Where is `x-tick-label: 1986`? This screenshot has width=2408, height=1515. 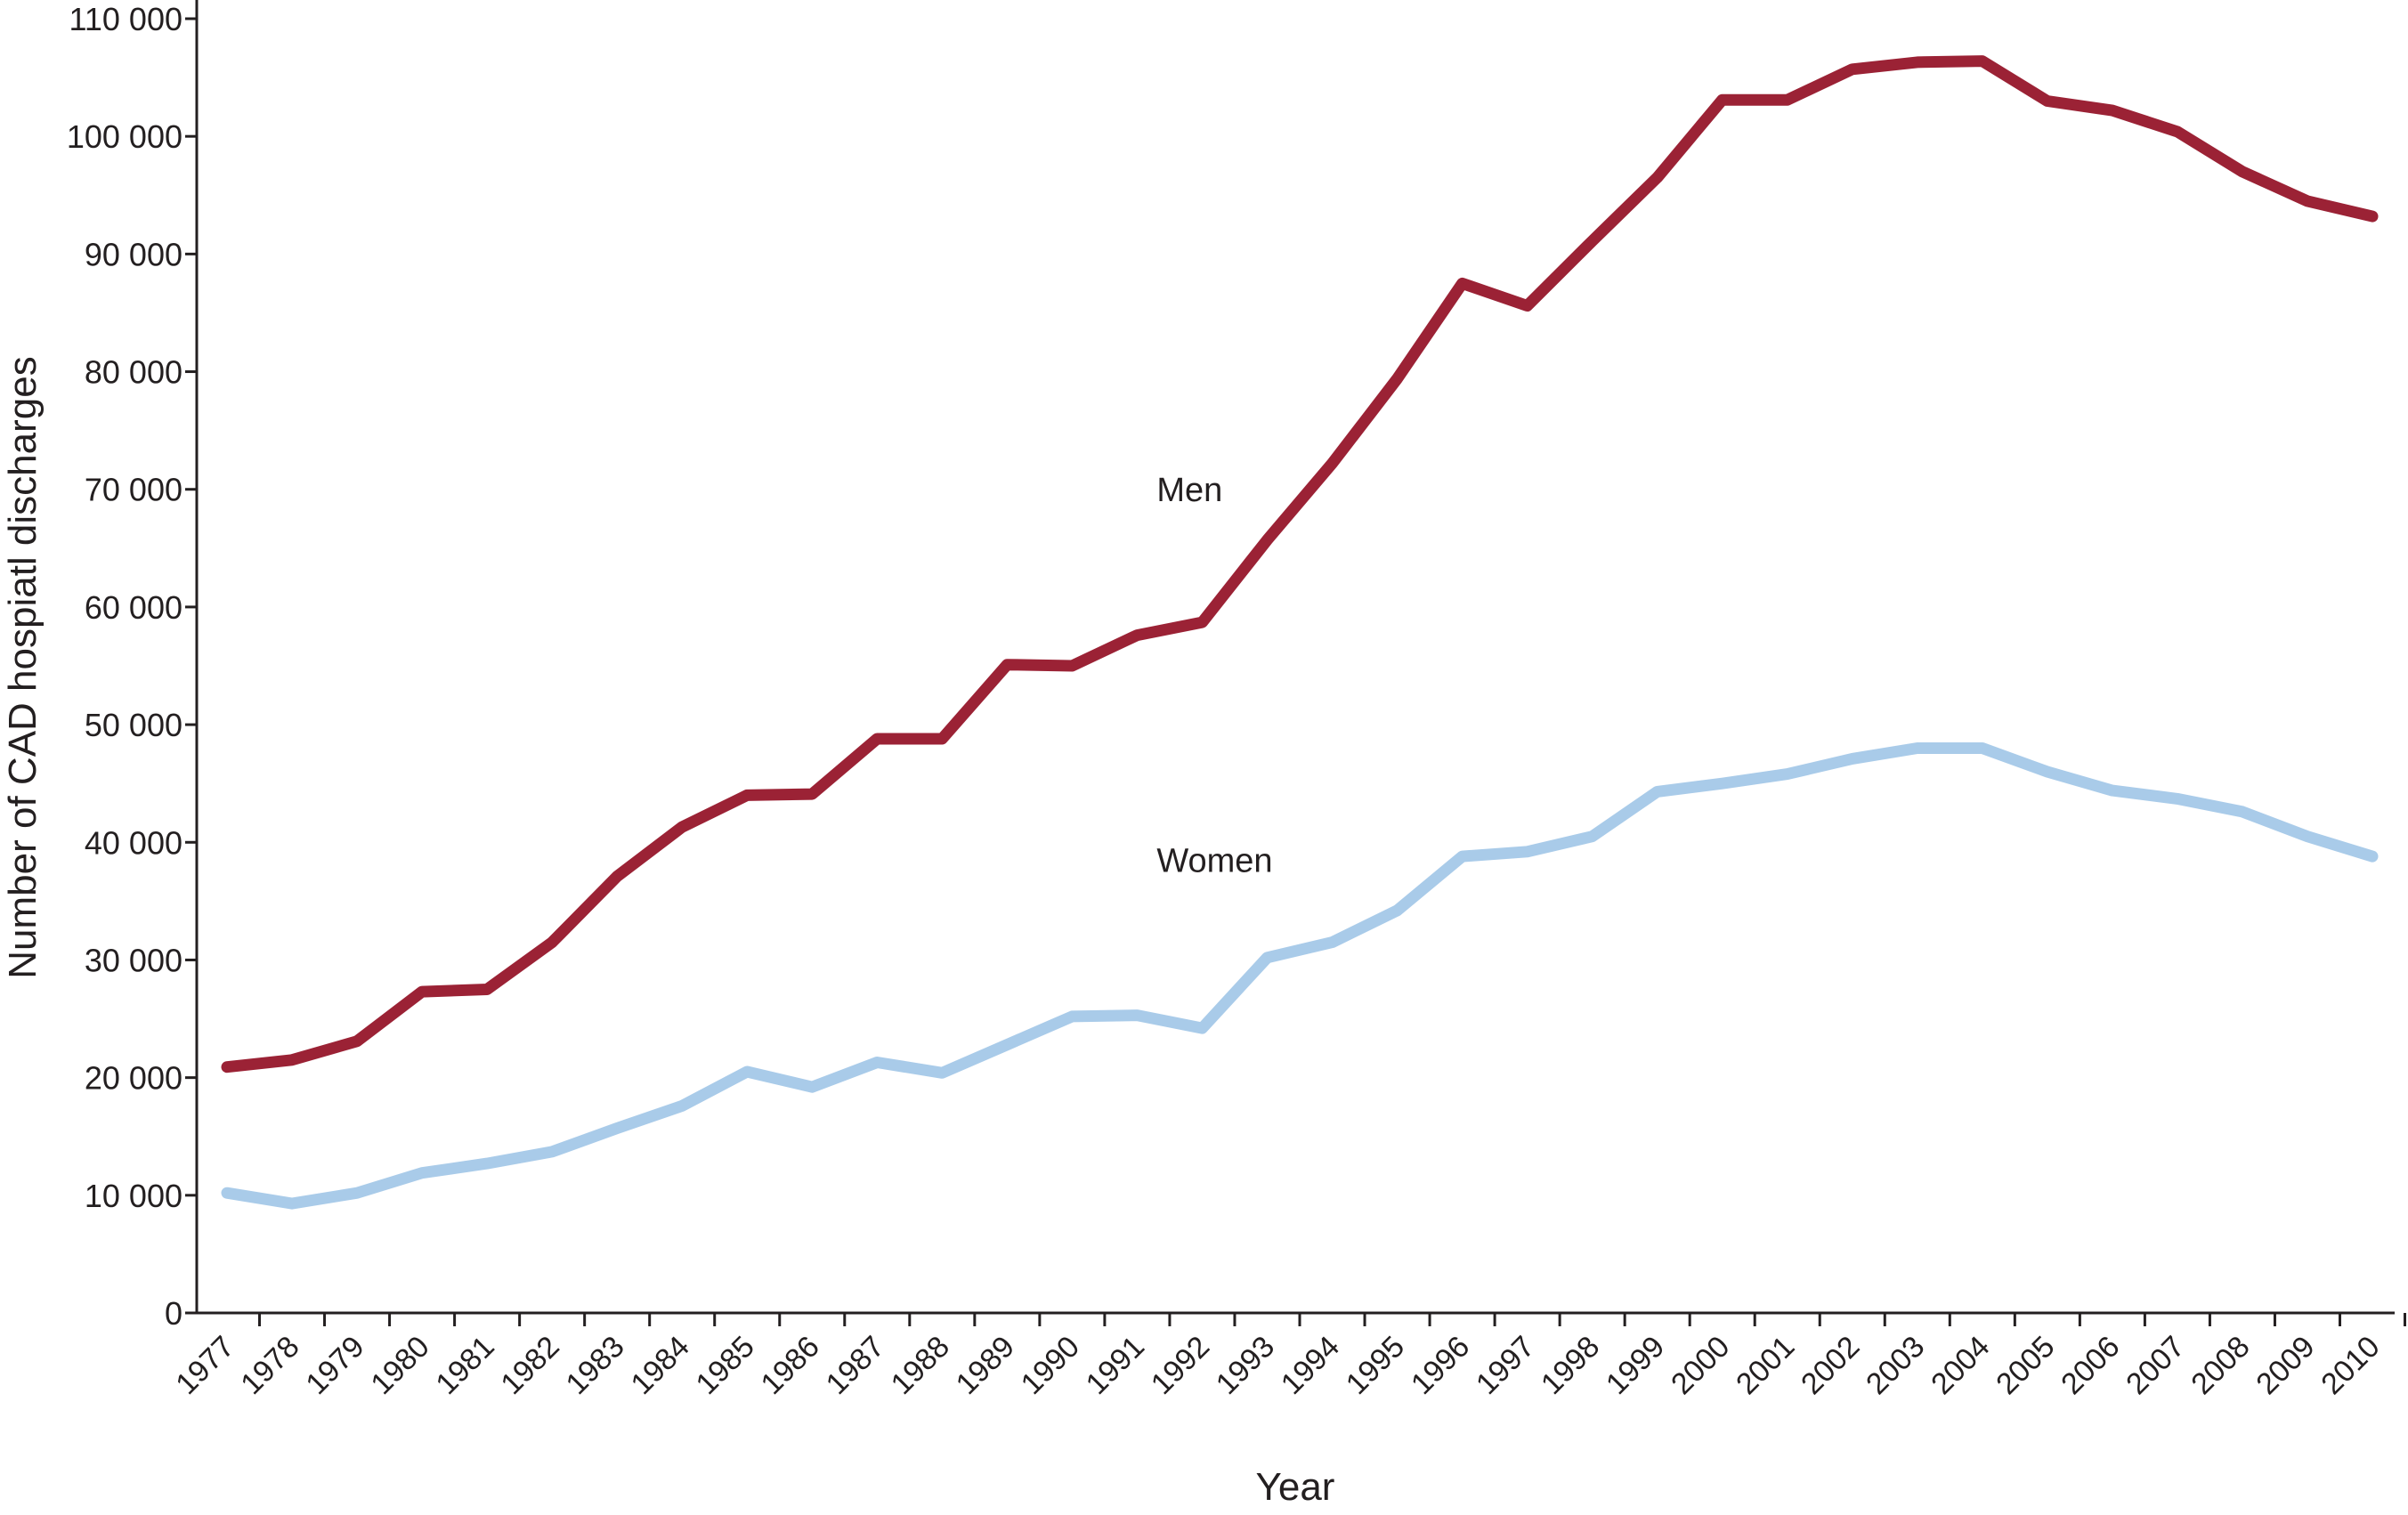 x-tick-label: 1986 is located at coordinates (790, 1365).